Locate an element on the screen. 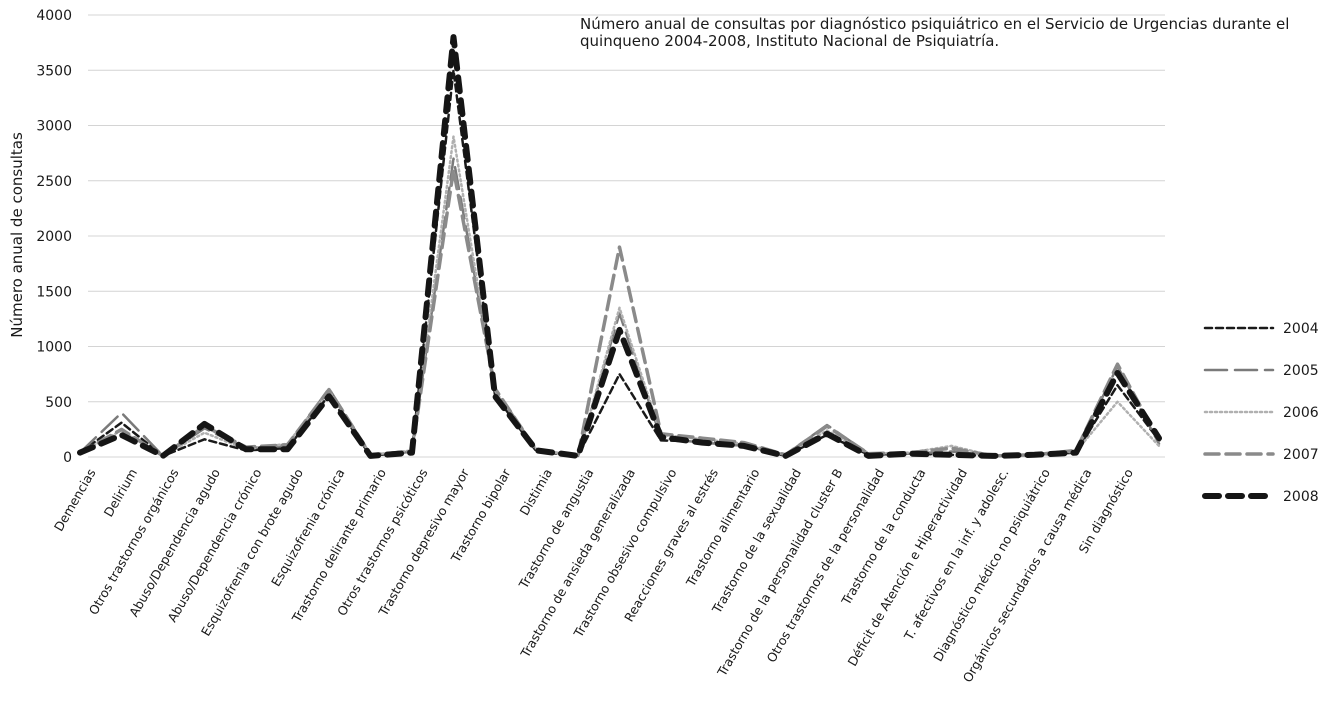 The height and width of the screenshot is (713, 1333). x-tick-label: Trastorno de angustia is located at coordinates (555, 529).